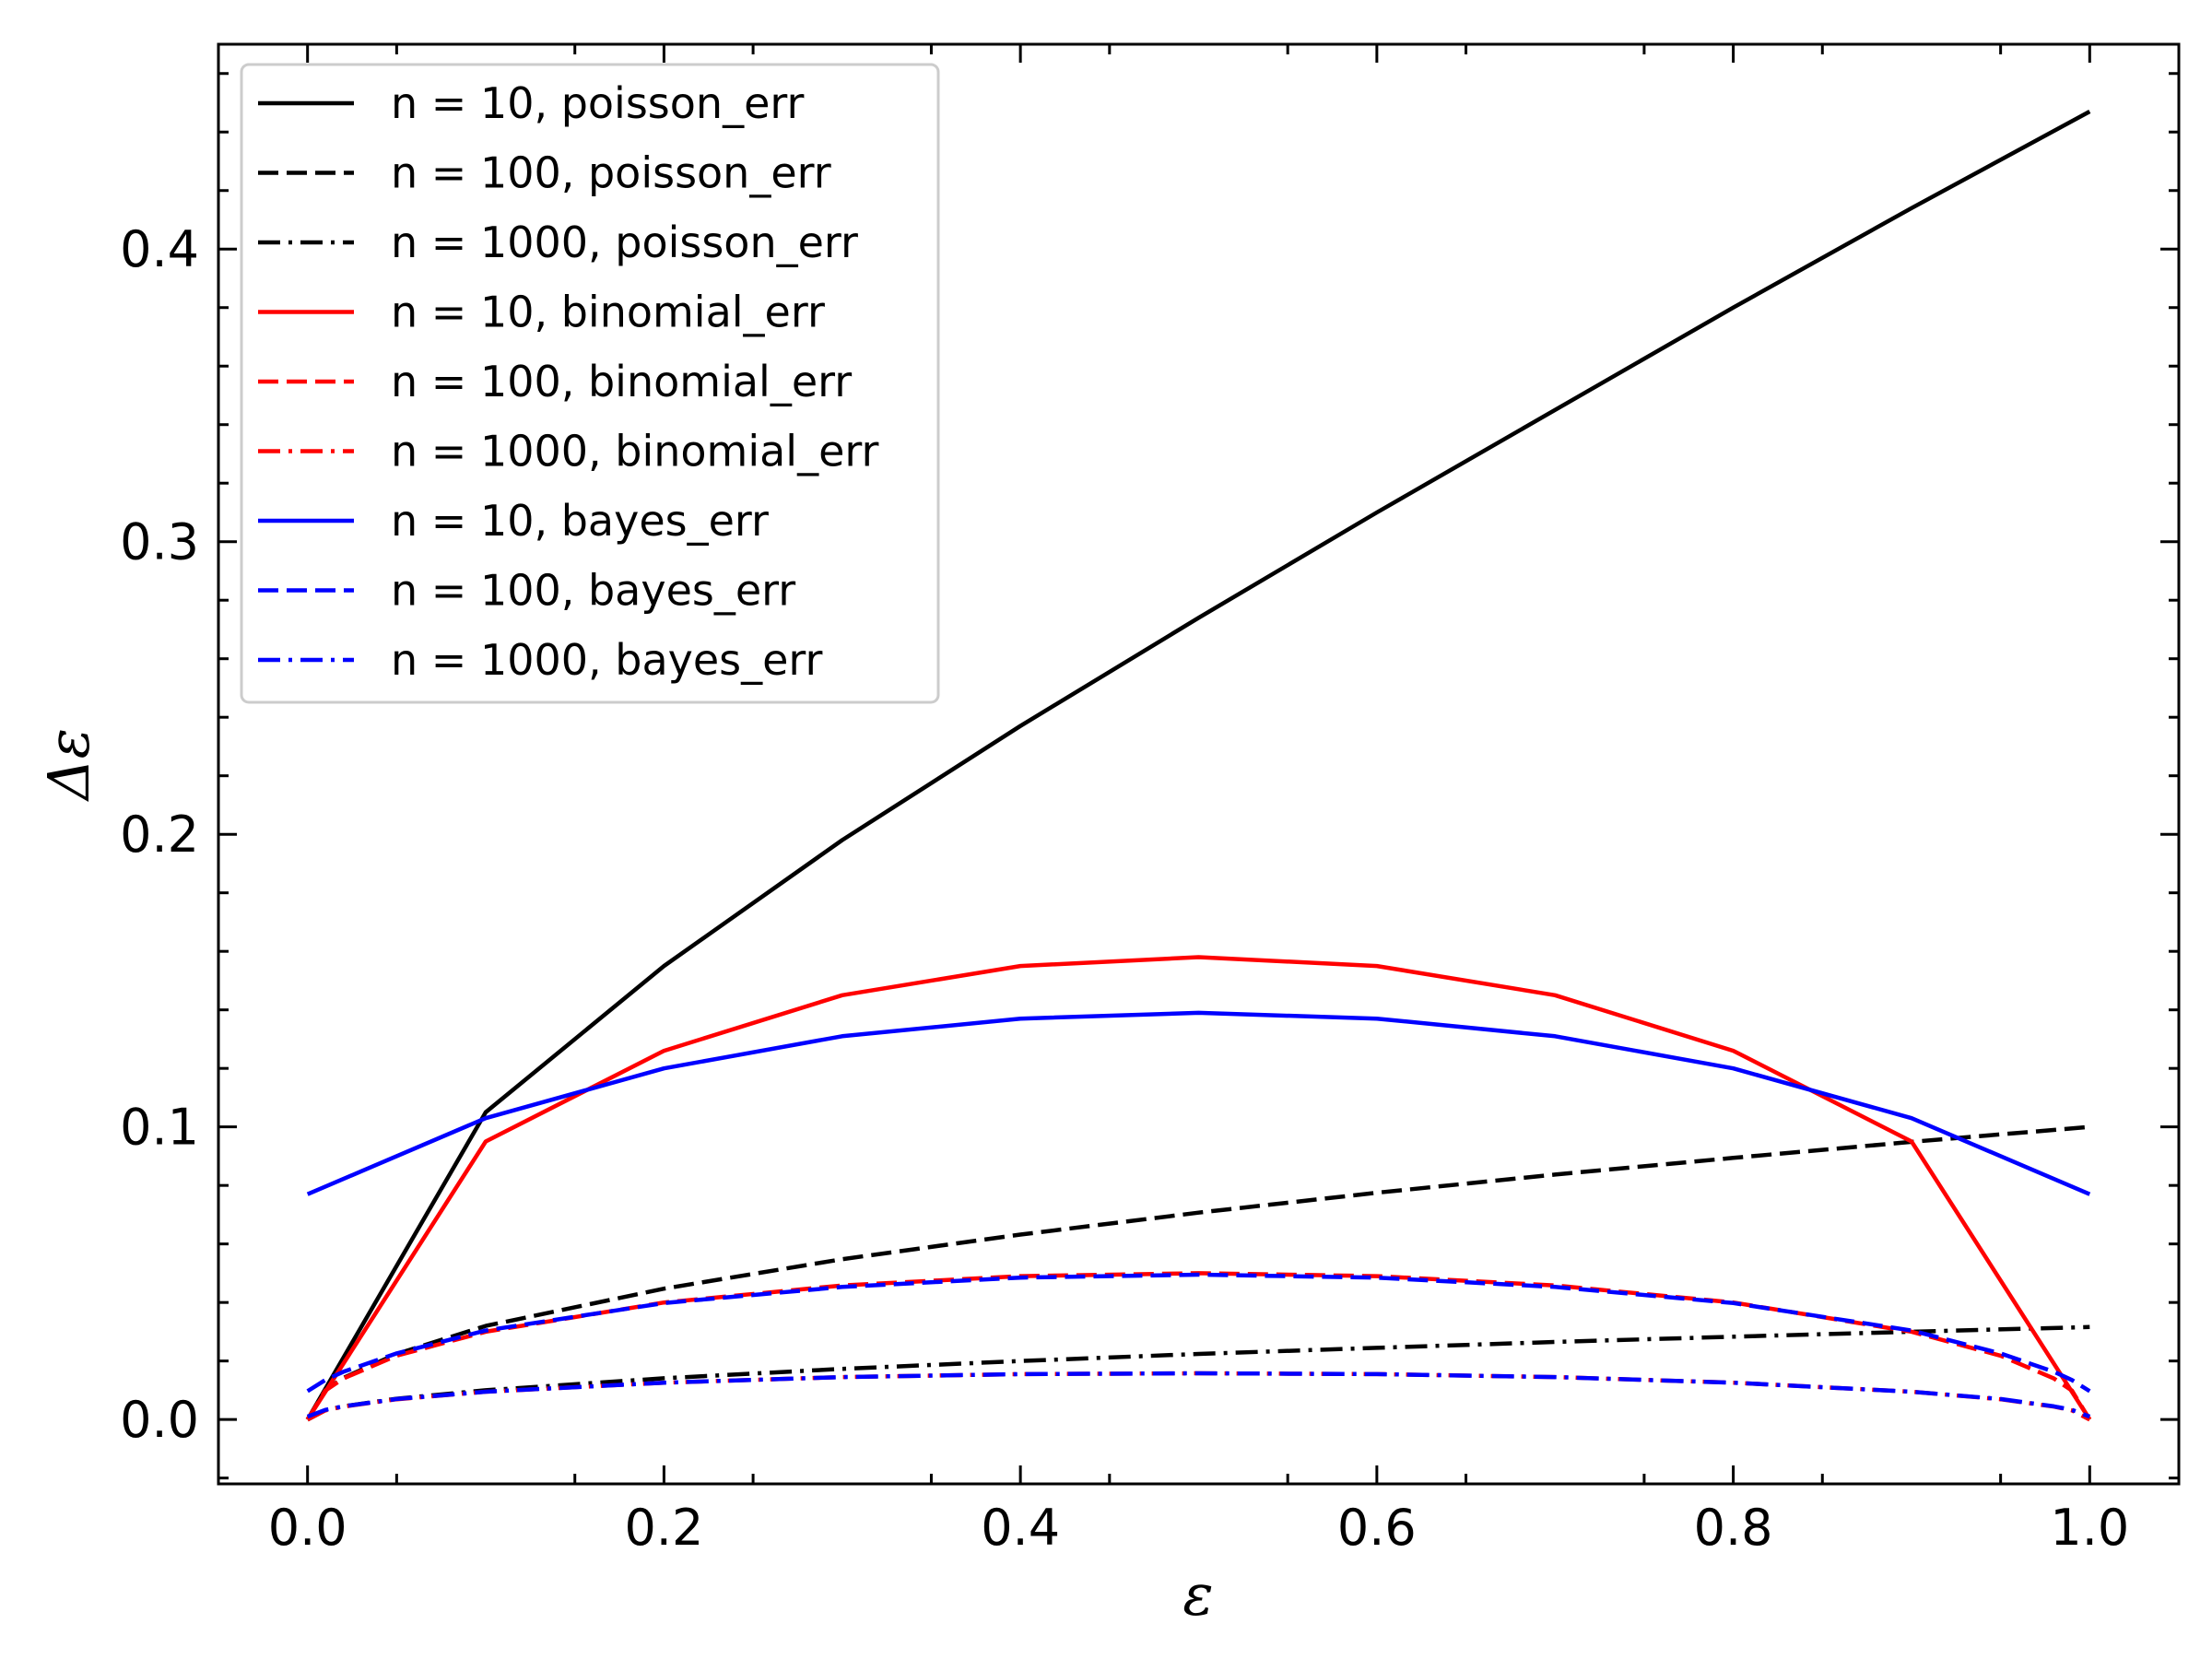  What do you see at coordinates (611, 173) in the screenshot?
I see `legend-entry-label: n = 100, poisson_err` at bounding box center [611, 173].